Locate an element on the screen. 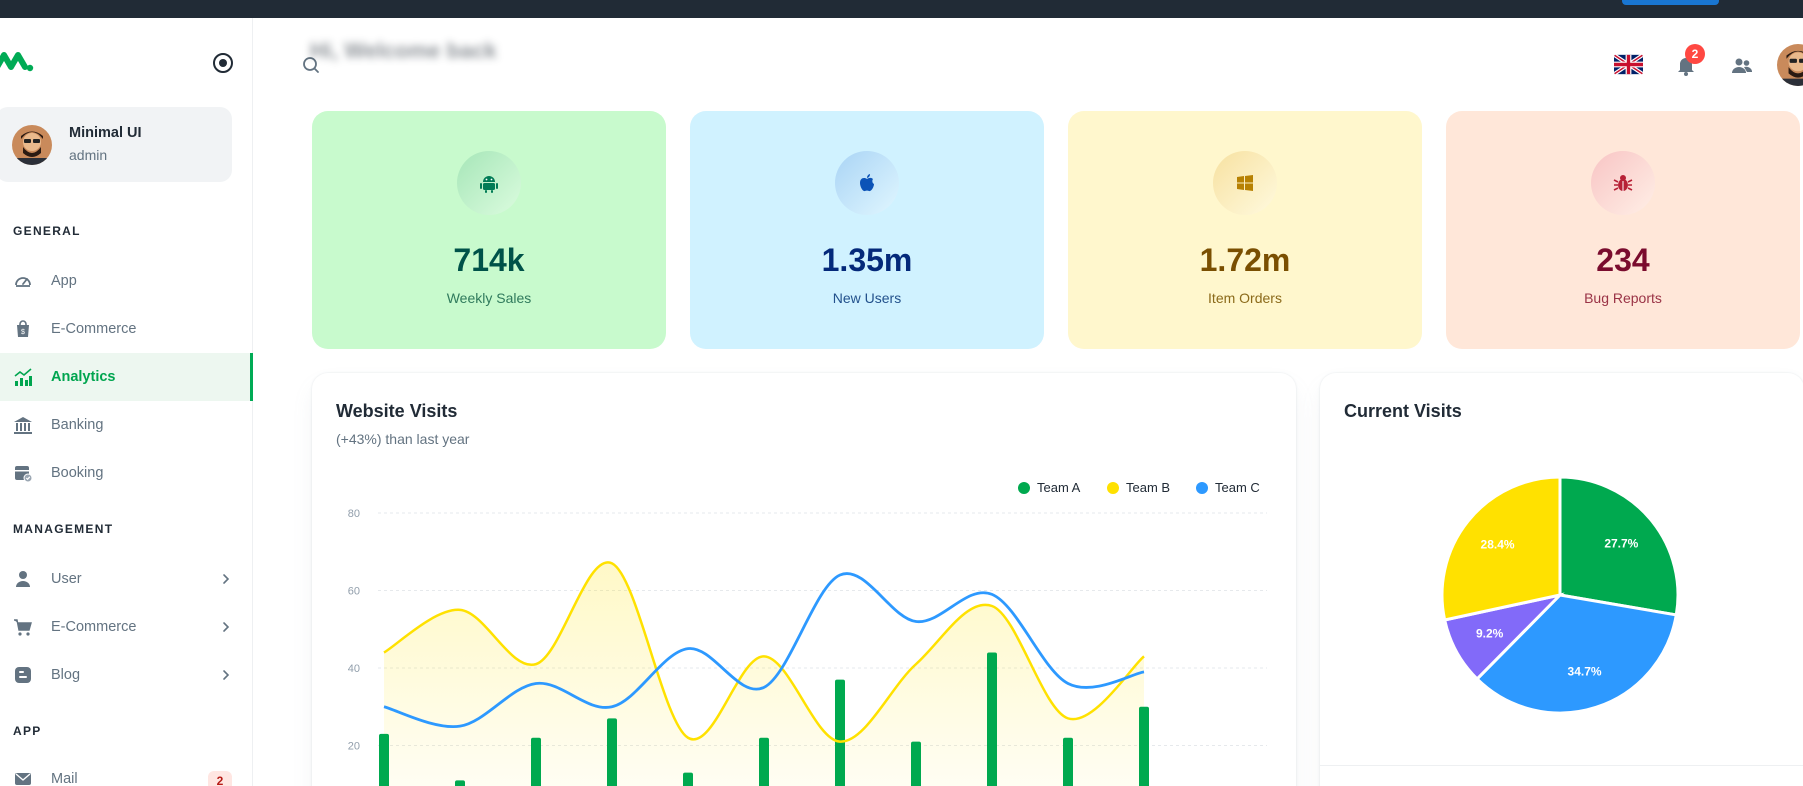 The height and width of the screenshot is (786, 1803). top-strip-button is located at coordinates (1670, 2).